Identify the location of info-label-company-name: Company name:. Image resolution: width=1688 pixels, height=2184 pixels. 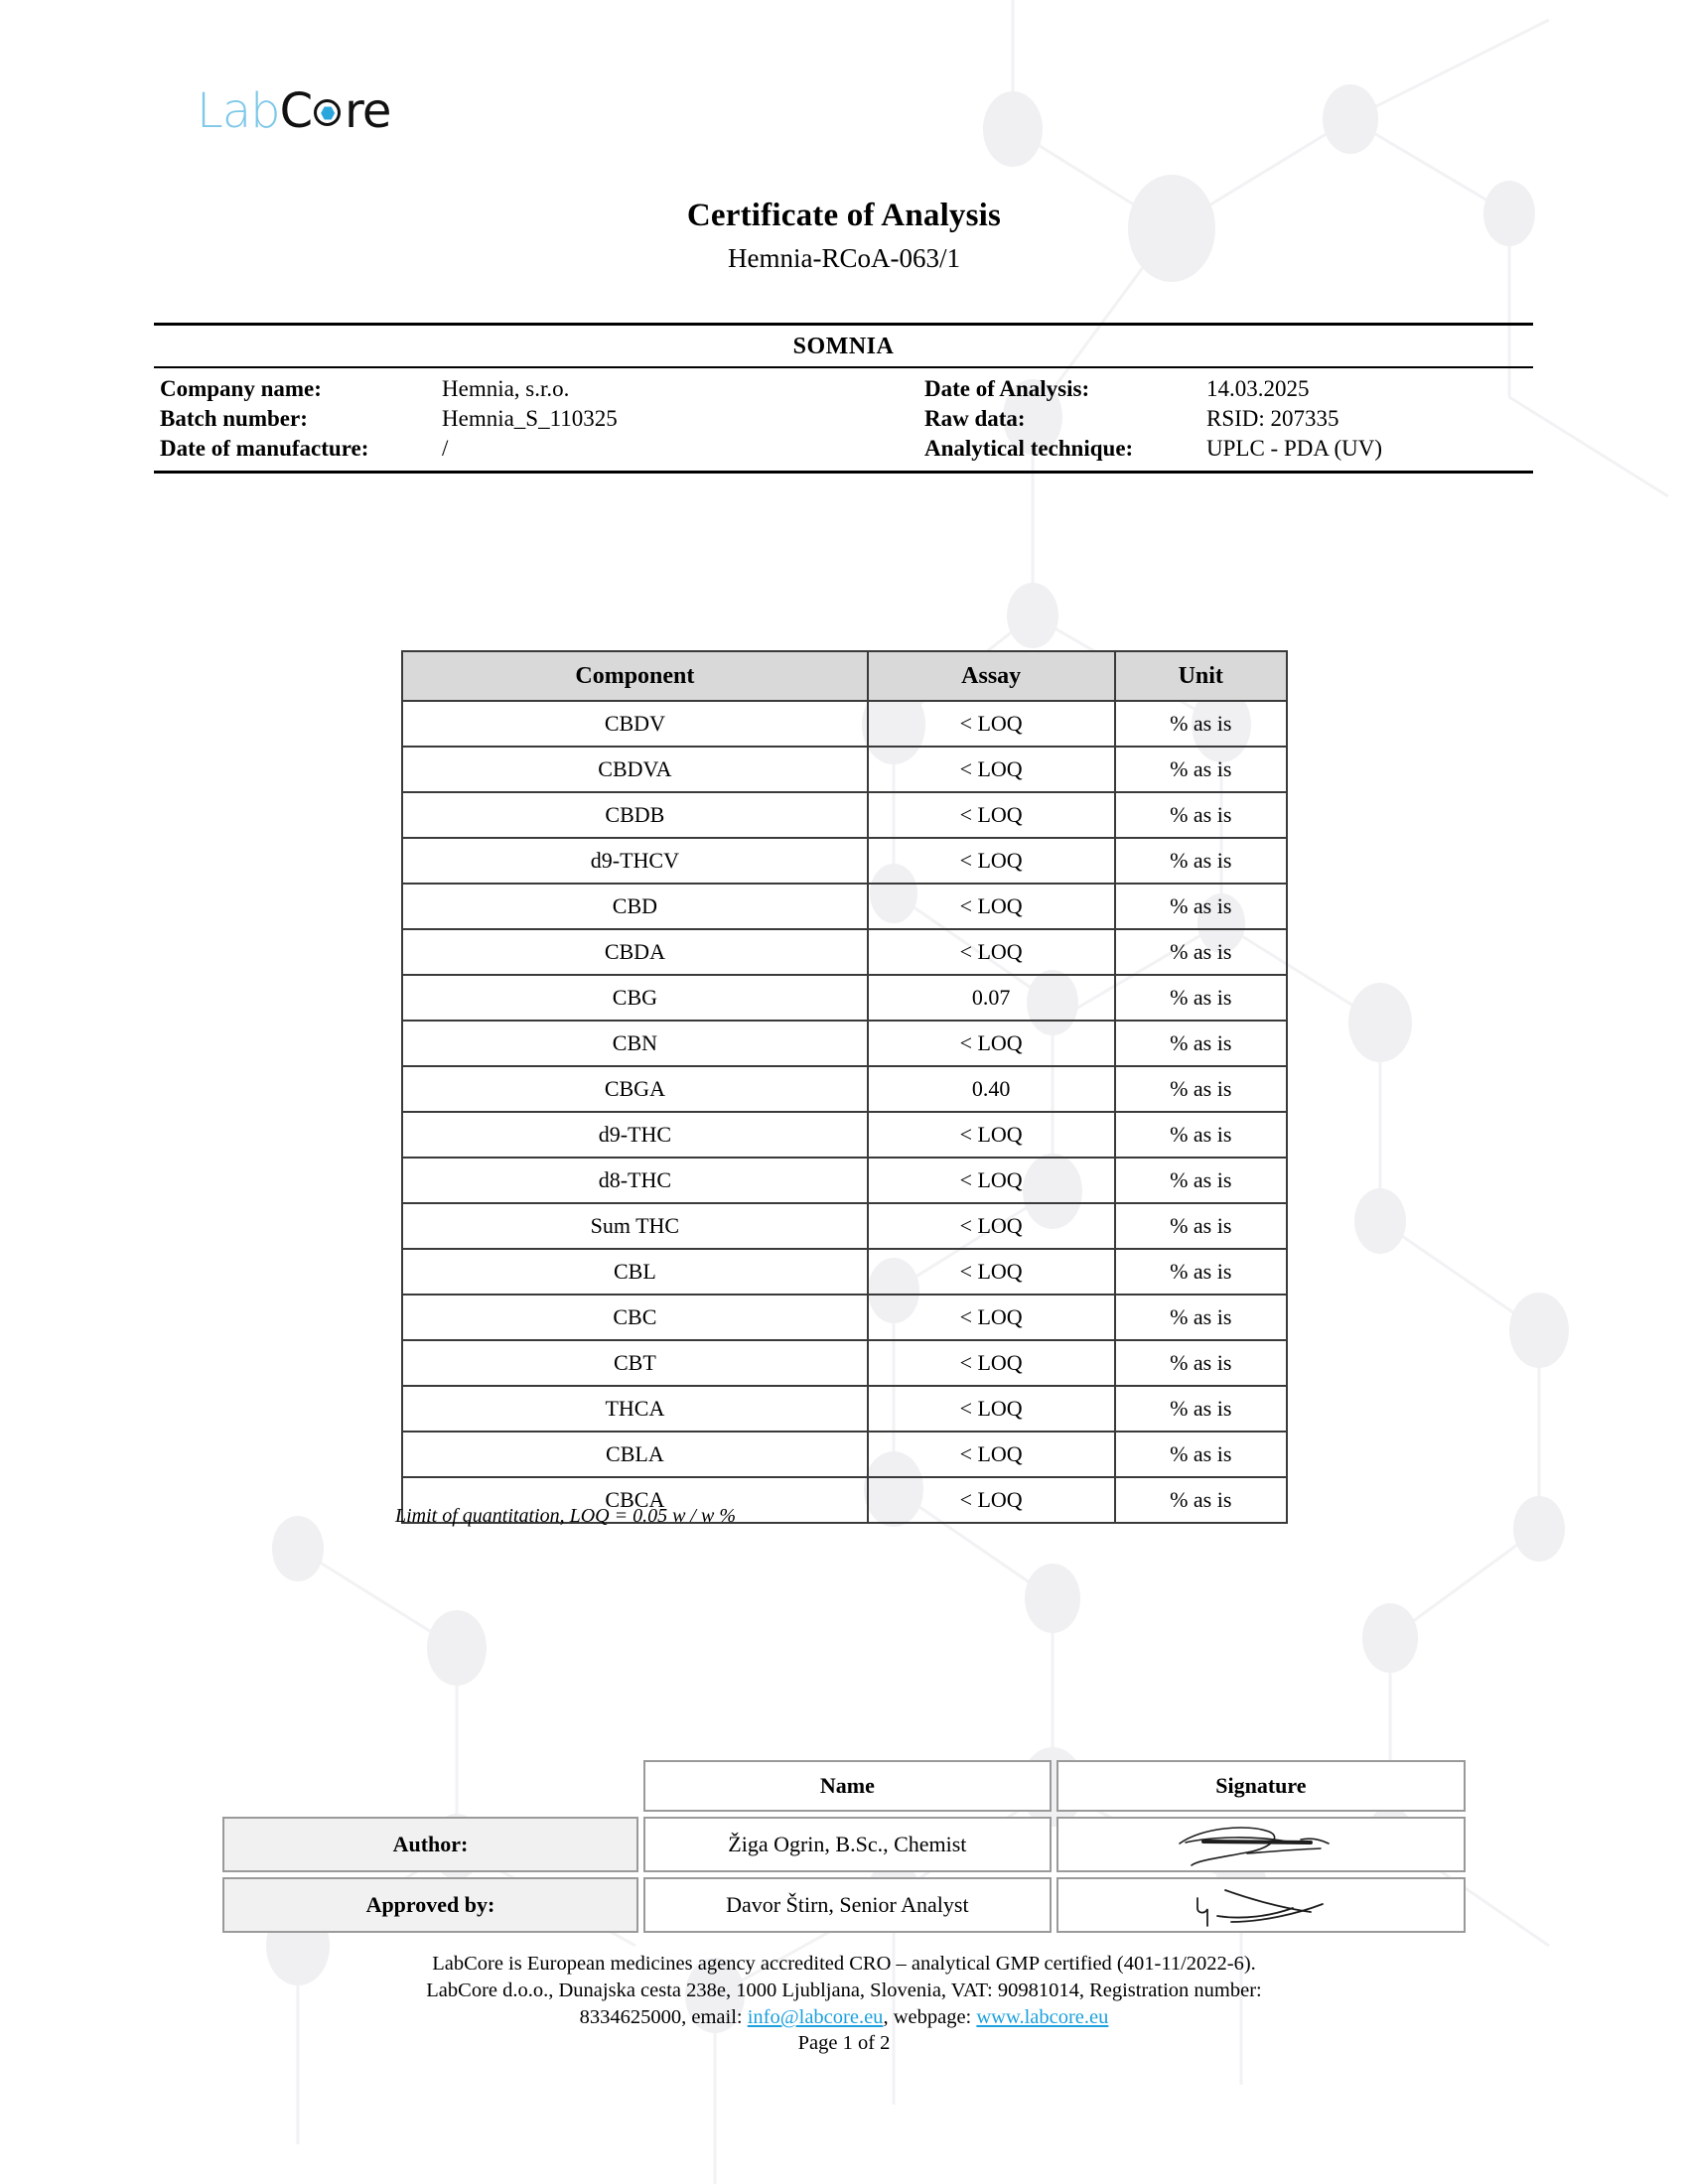
(241, 388).